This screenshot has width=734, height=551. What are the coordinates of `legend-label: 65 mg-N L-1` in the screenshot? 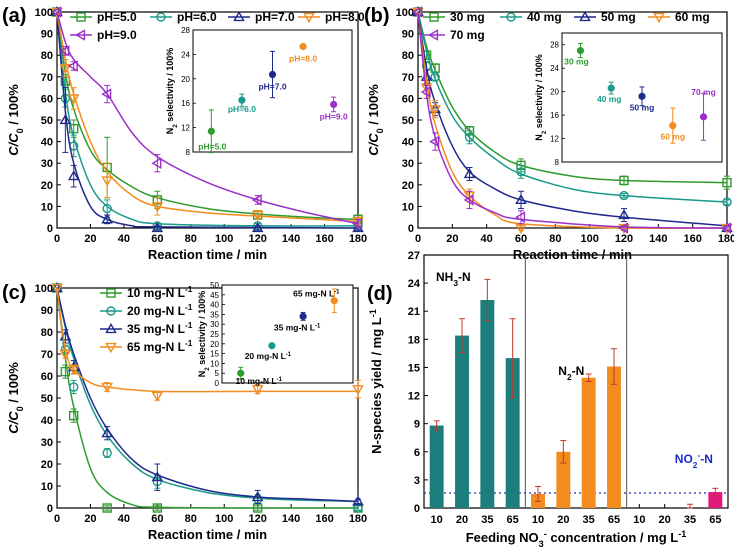 It's located at (160, 346).